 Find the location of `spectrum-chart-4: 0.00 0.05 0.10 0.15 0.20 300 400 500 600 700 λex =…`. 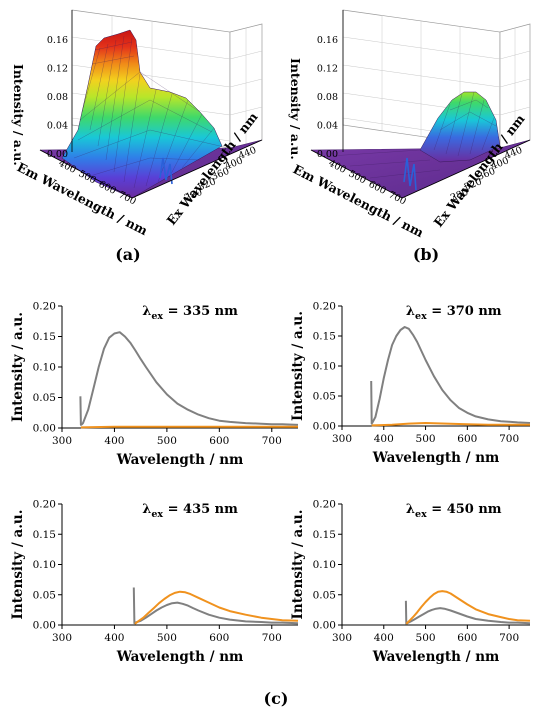

spectrum-chart-4: 0.00 0.05 0.10 0.15 0.20 300 400 500 600 700 λex =… is located at coordinates (410, 582).